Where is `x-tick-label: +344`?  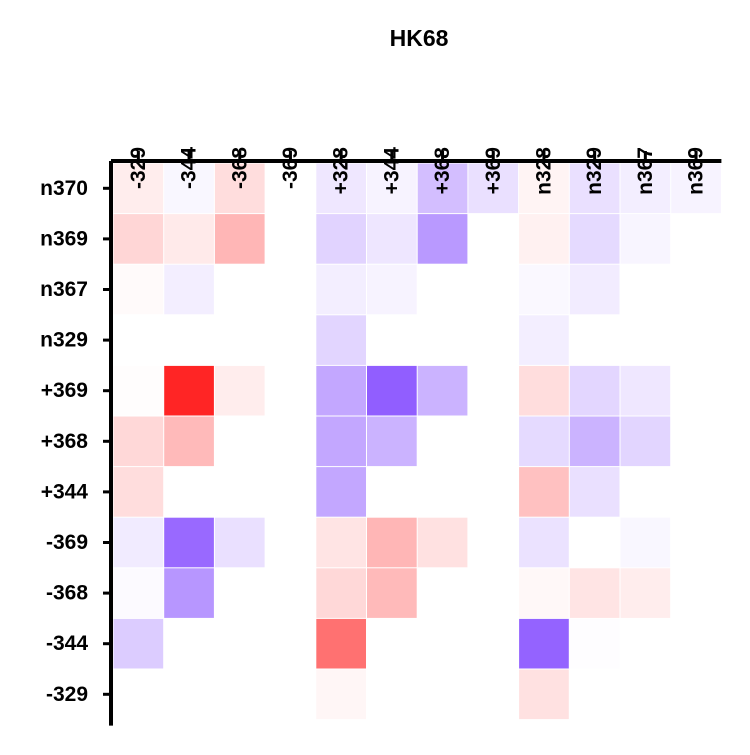
x-tick-label: +344 is located at coordinates (391, 171).